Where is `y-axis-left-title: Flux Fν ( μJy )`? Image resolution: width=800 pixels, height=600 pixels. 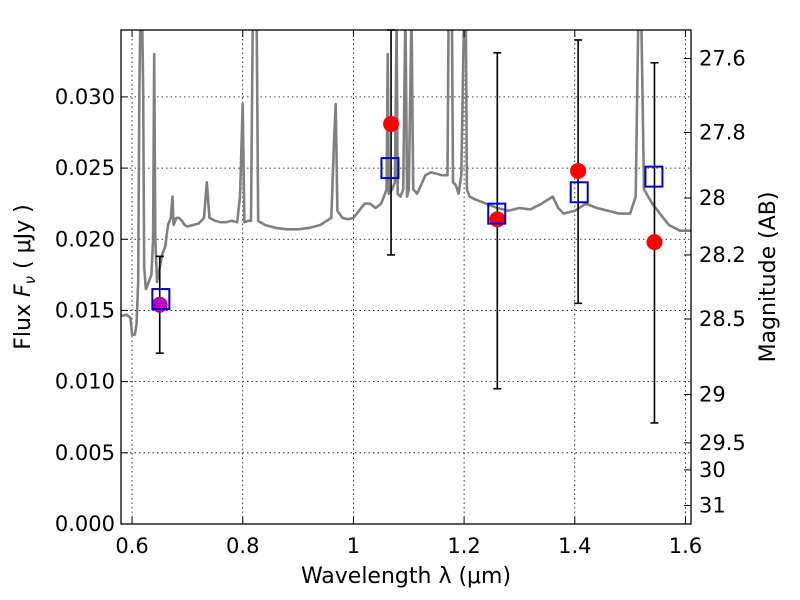
y-axis-left-title: Flux Fν ( μJy ) is located at coordinates (25, 276).